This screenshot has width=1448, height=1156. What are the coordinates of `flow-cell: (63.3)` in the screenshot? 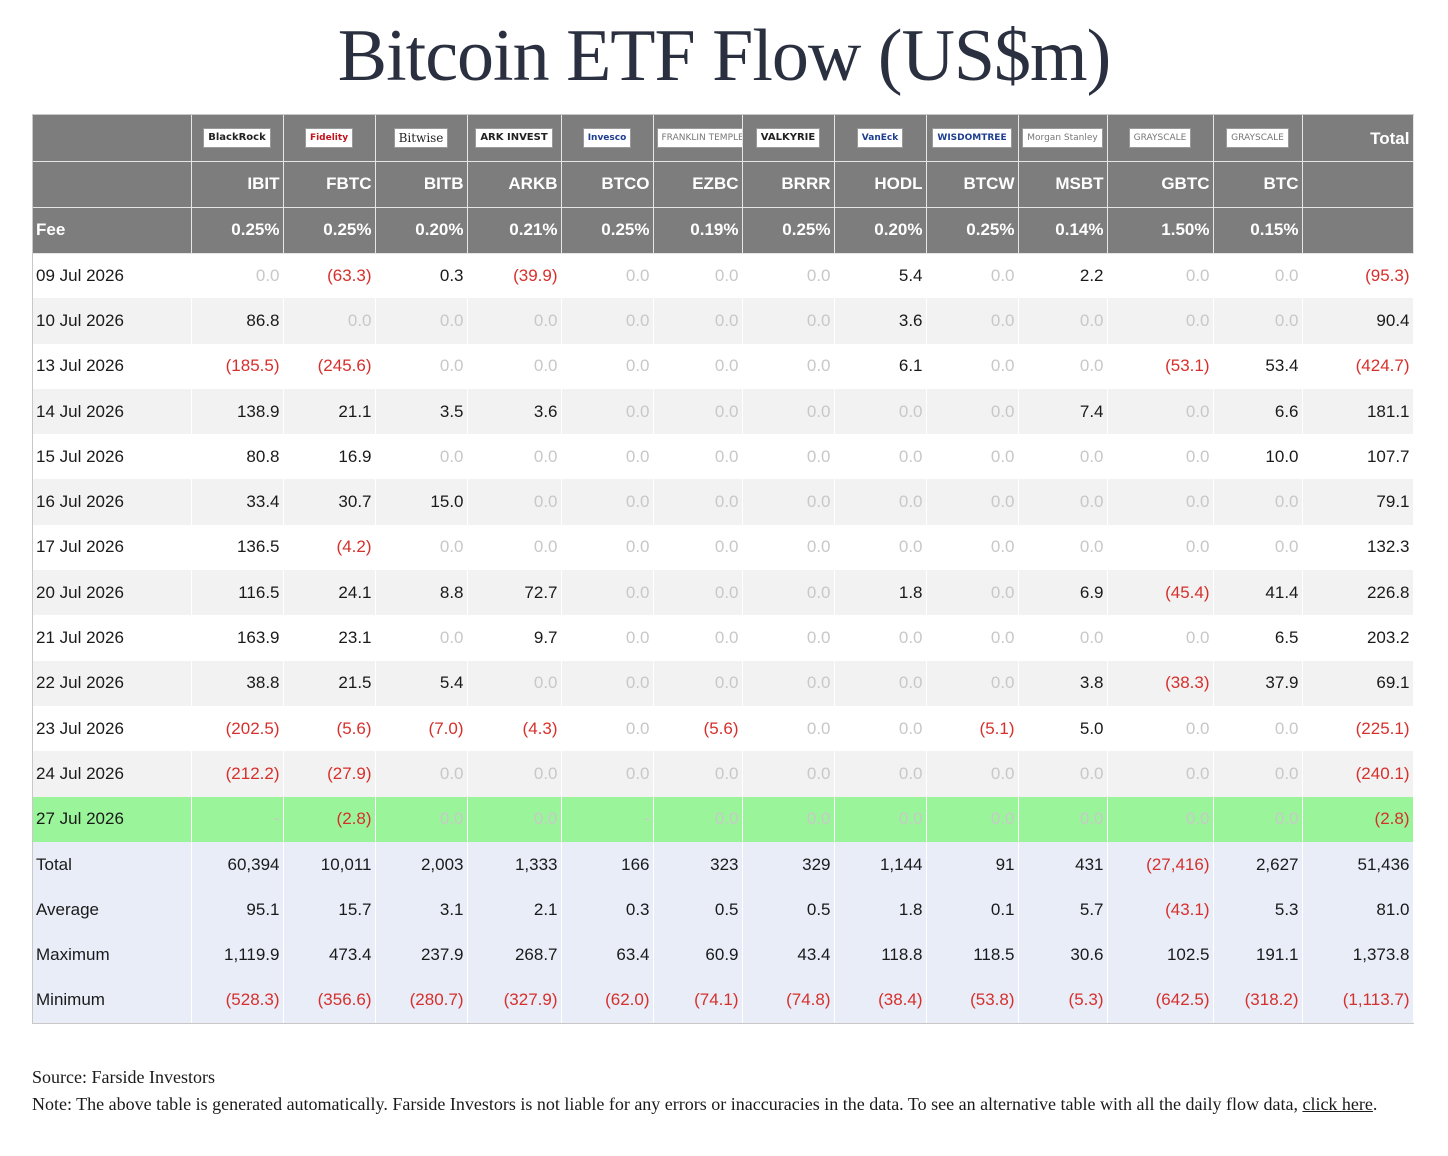 It's located at (329, 276).